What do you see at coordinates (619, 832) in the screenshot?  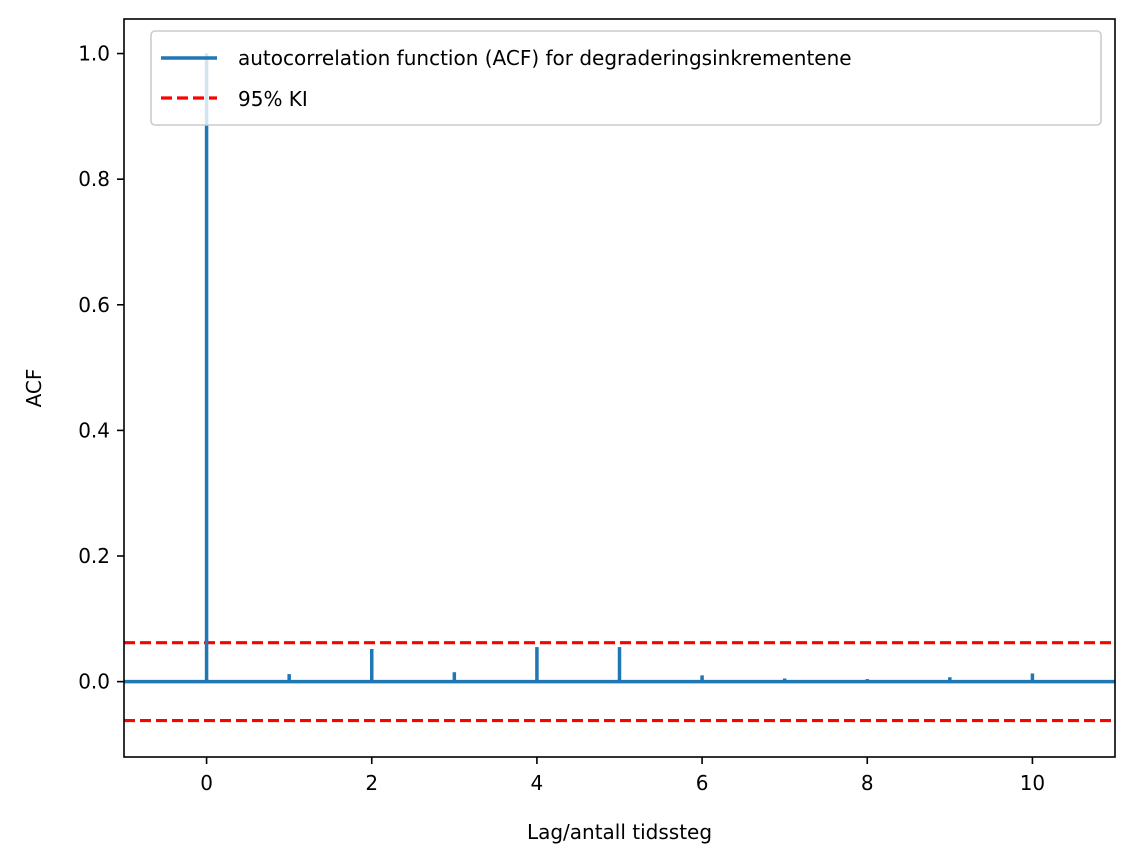 I see `x-axis-label: Lag/antall tidssteg` at bounding box center [619, 832].